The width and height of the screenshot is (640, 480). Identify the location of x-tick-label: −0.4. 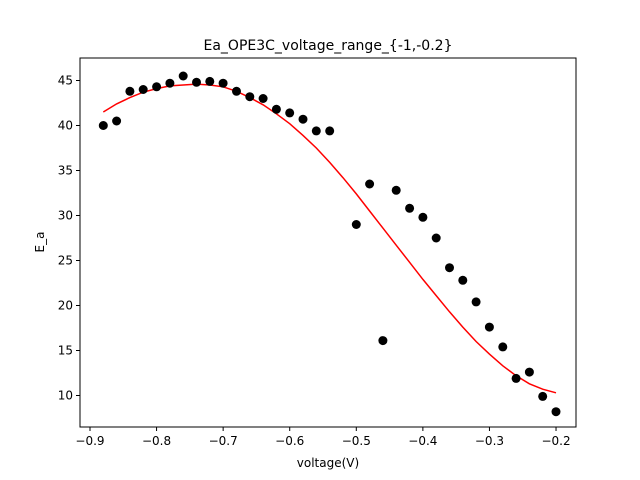
(422, 441).